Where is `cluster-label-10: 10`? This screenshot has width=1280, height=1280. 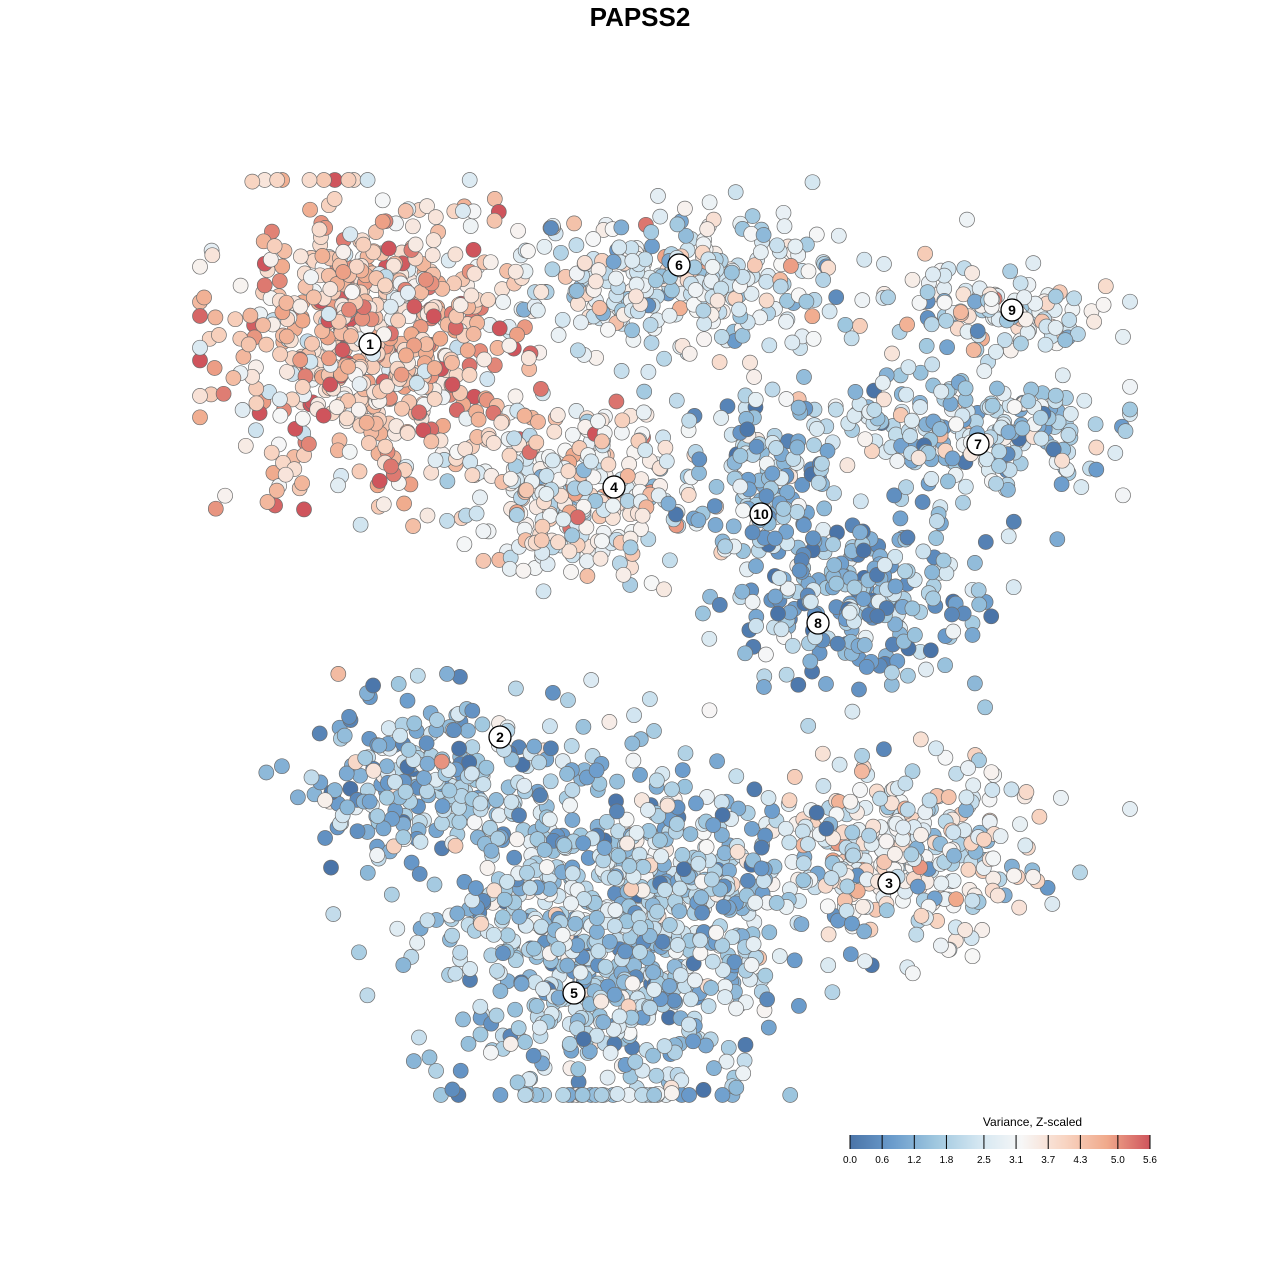
cluster-label-10: 10 is located at coordinates (761, 514).